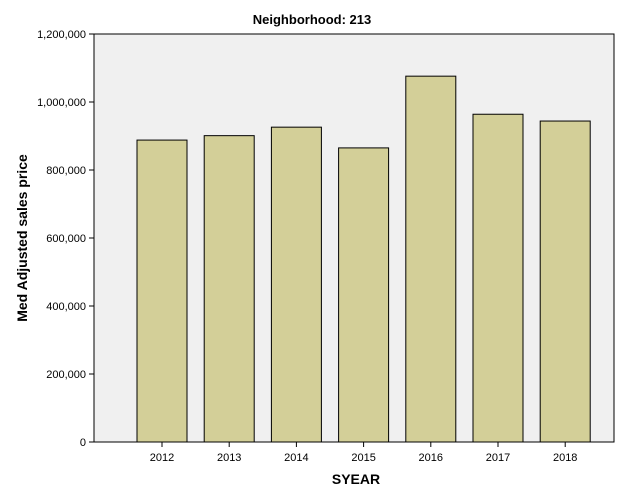 The width and height of the screenshot is (625, 500). What do you see at coordinates (498, 458) in the screenshot?
I see `x-tick-label: 2017` at bounding box center [498, 458].